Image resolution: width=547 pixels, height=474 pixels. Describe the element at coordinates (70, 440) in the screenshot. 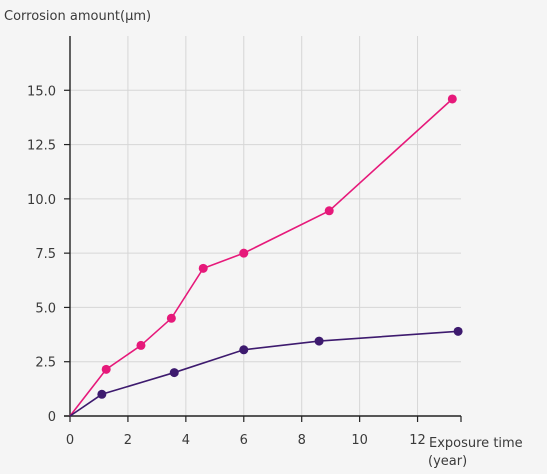

I see `x-tick-label: 0` at that location.